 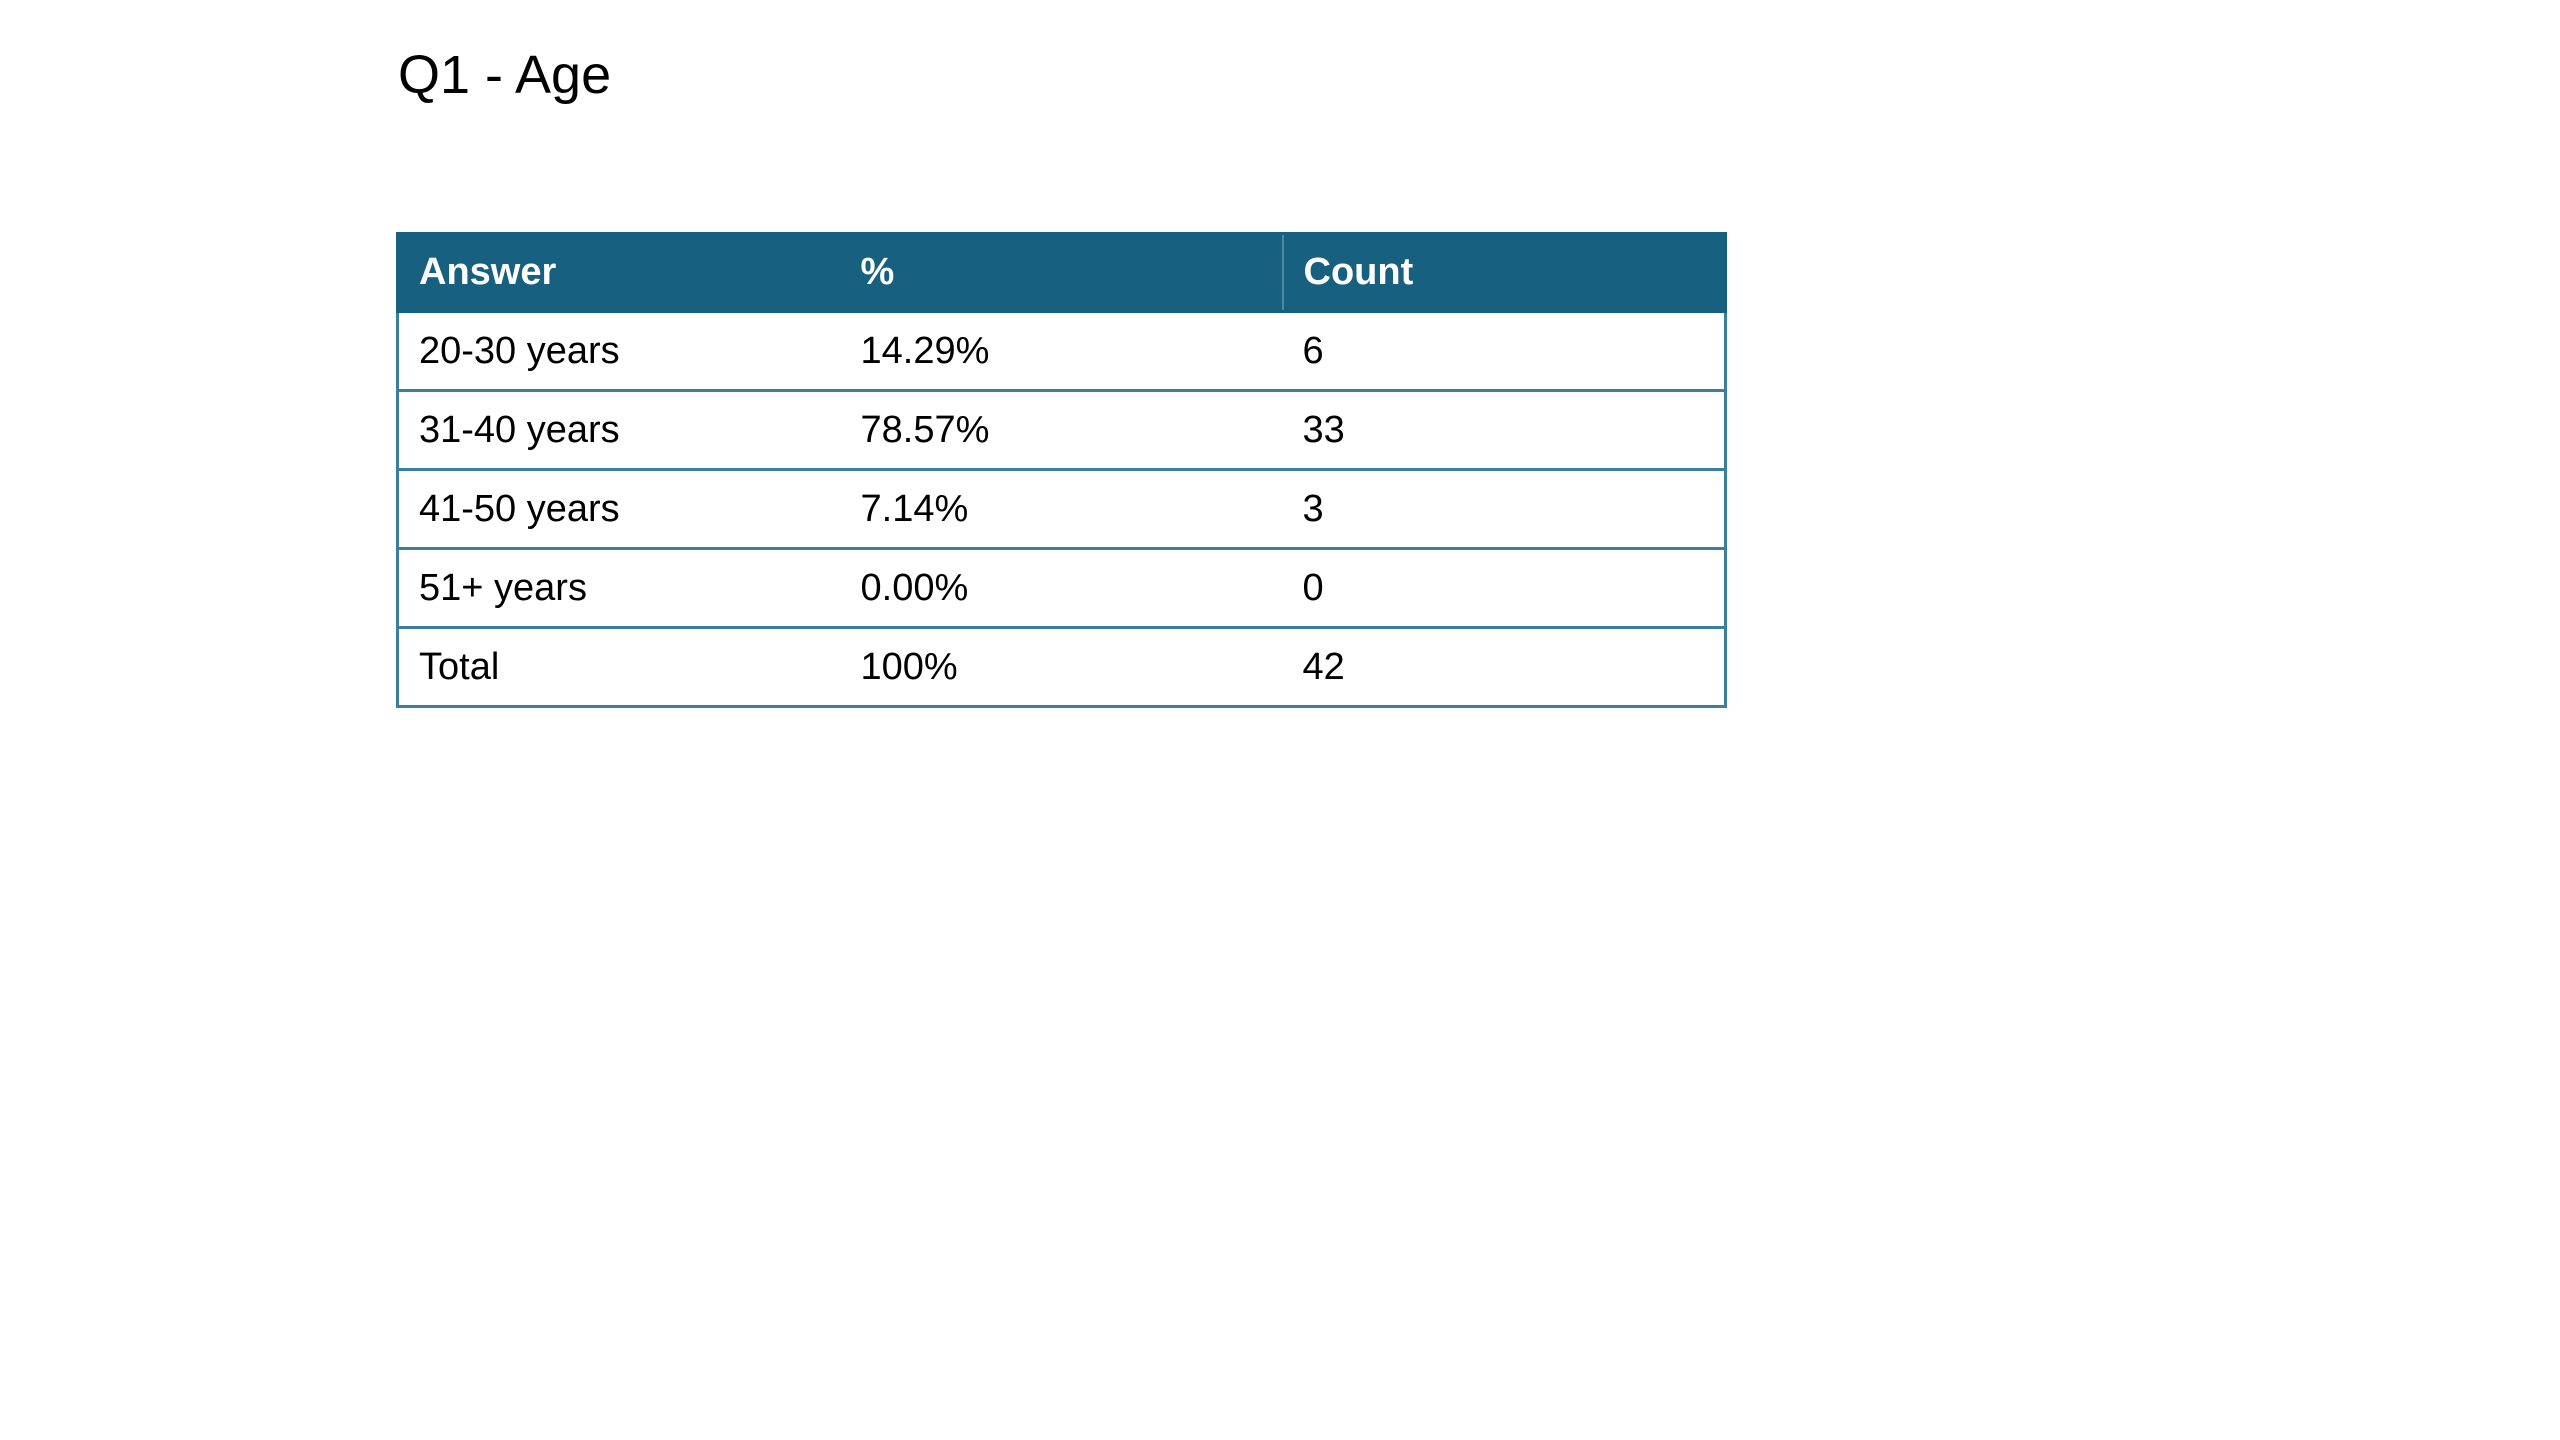 I want to click on count-cell: 6, so click(x=1504, y=351).